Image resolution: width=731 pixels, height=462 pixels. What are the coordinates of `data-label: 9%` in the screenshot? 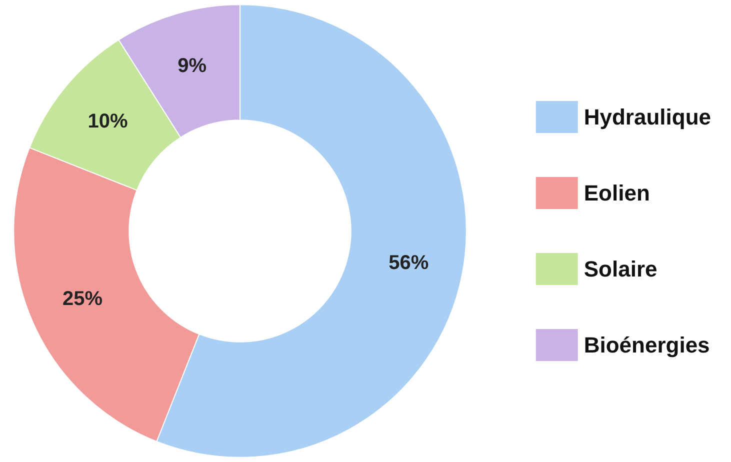 It's located at (192, 66).